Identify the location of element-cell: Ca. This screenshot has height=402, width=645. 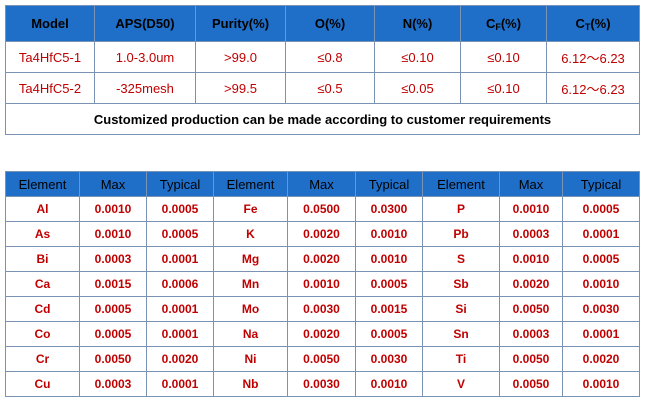
(42, 284).